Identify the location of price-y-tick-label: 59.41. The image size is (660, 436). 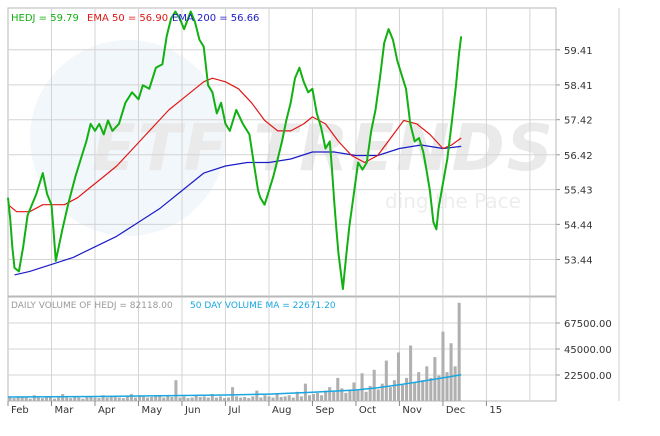
(578, 51).